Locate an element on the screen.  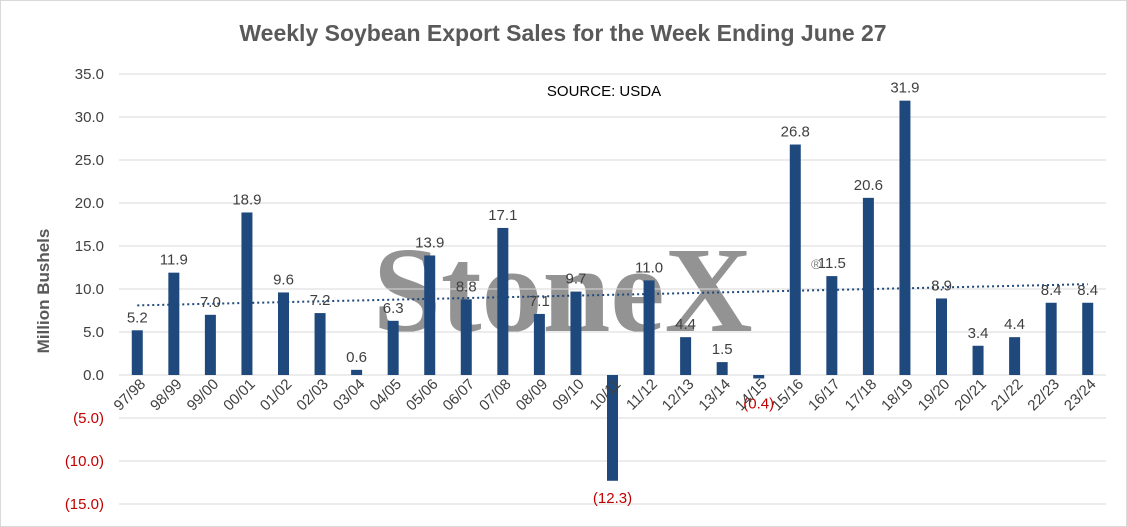
data-label: 11.0 is located at coordinates (649, 267).